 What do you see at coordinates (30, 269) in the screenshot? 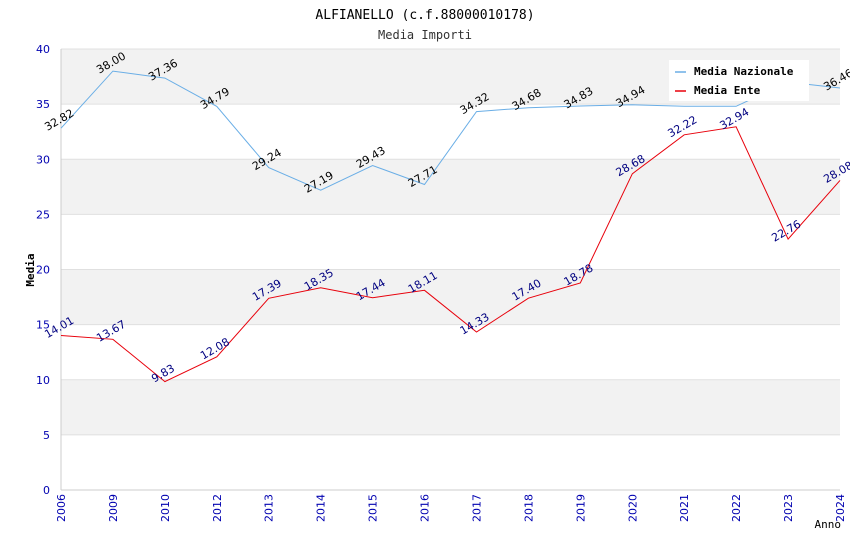
I see `y-axis-label: Media` at bounding box center [30, 269].